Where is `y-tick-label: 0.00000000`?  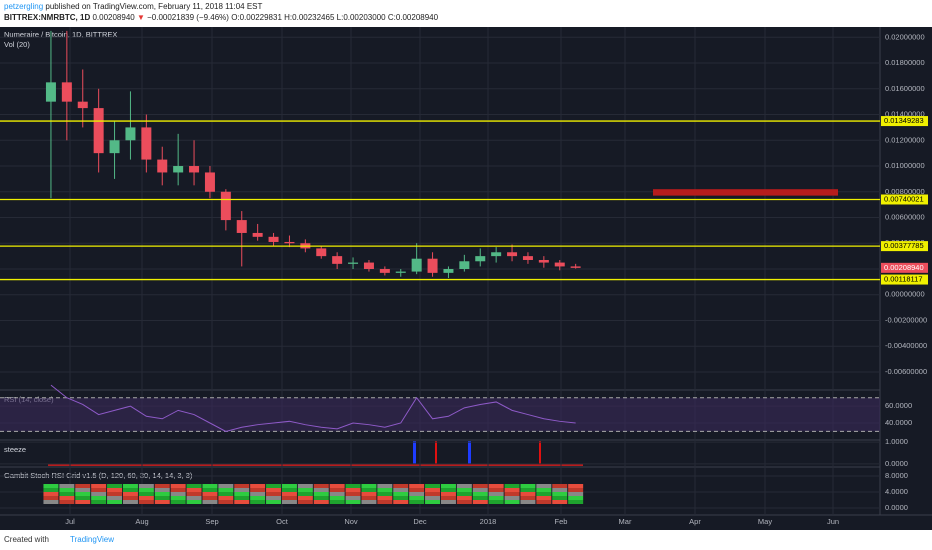 y-tick-label: 0.00000000 is located at coordinates (905, 294).